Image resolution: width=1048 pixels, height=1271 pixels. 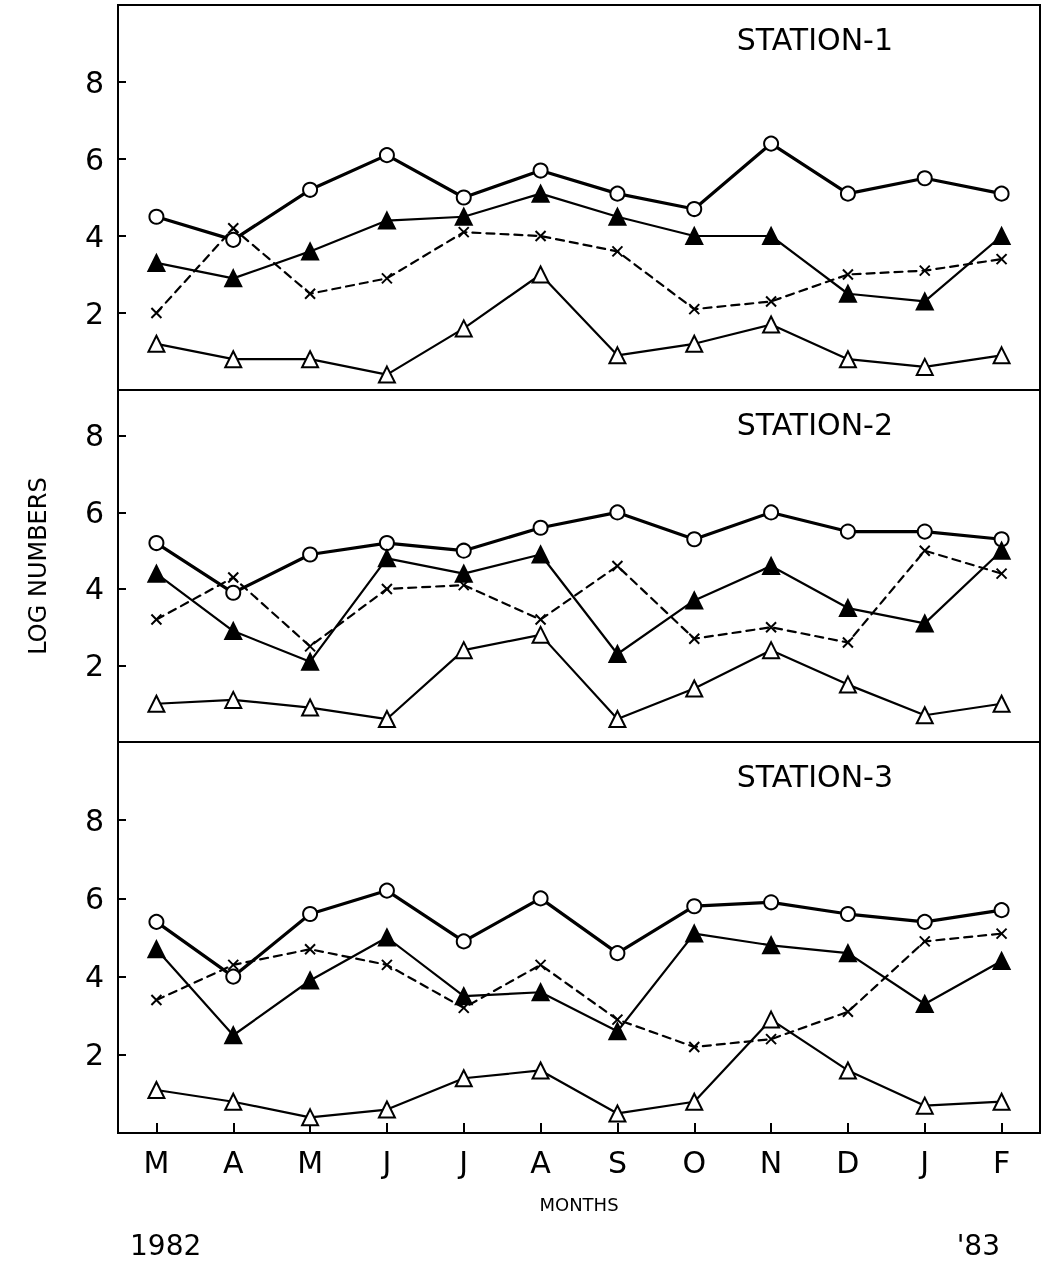 I want to click on x-tick-label: M, so click(x=156, y=1162).